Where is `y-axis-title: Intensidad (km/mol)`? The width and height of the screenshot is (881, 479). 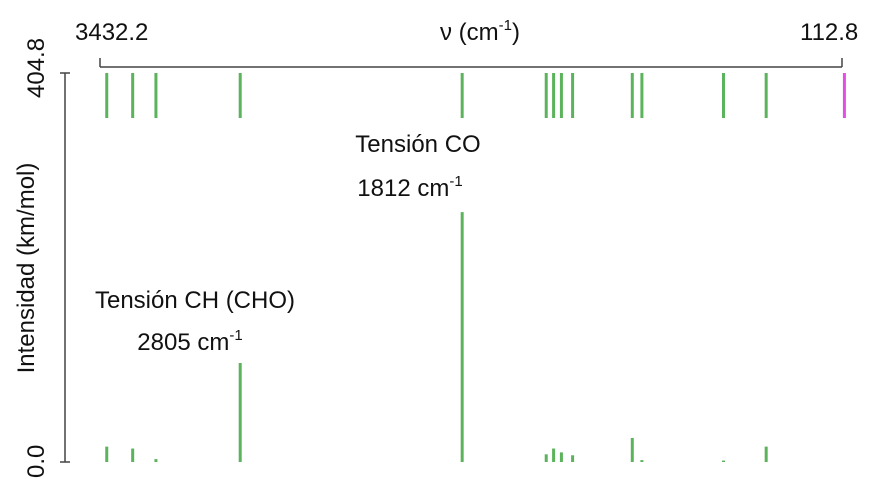 y-axis-title: Intensidad (km/mol) is located at coordinates (26, 268).